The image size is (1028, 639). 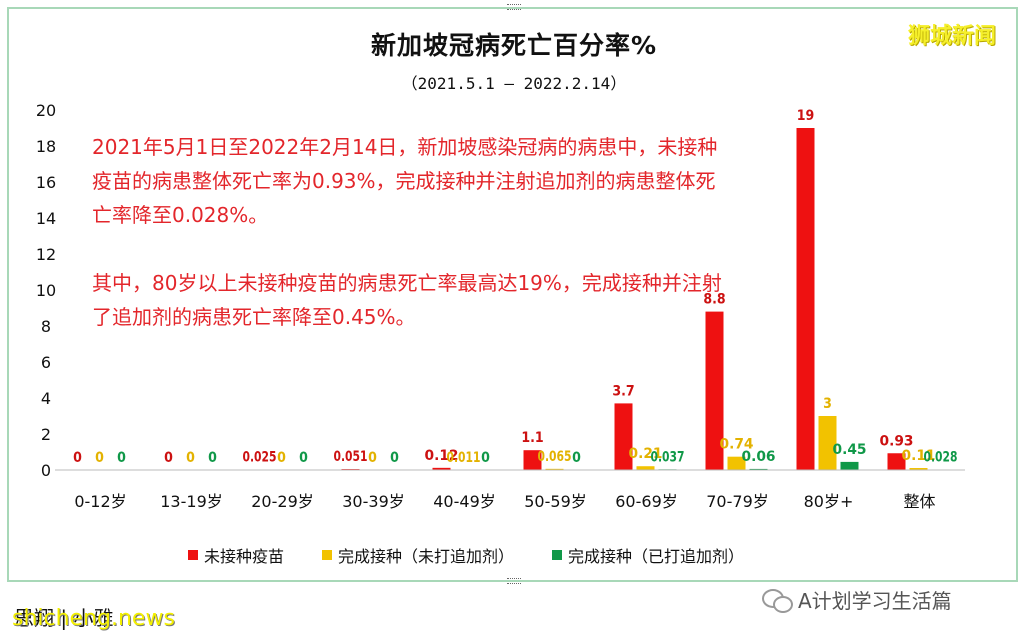 I want to click on legend-item-unvaccinated: 未接种疫苗, so click(x=236, y=555).